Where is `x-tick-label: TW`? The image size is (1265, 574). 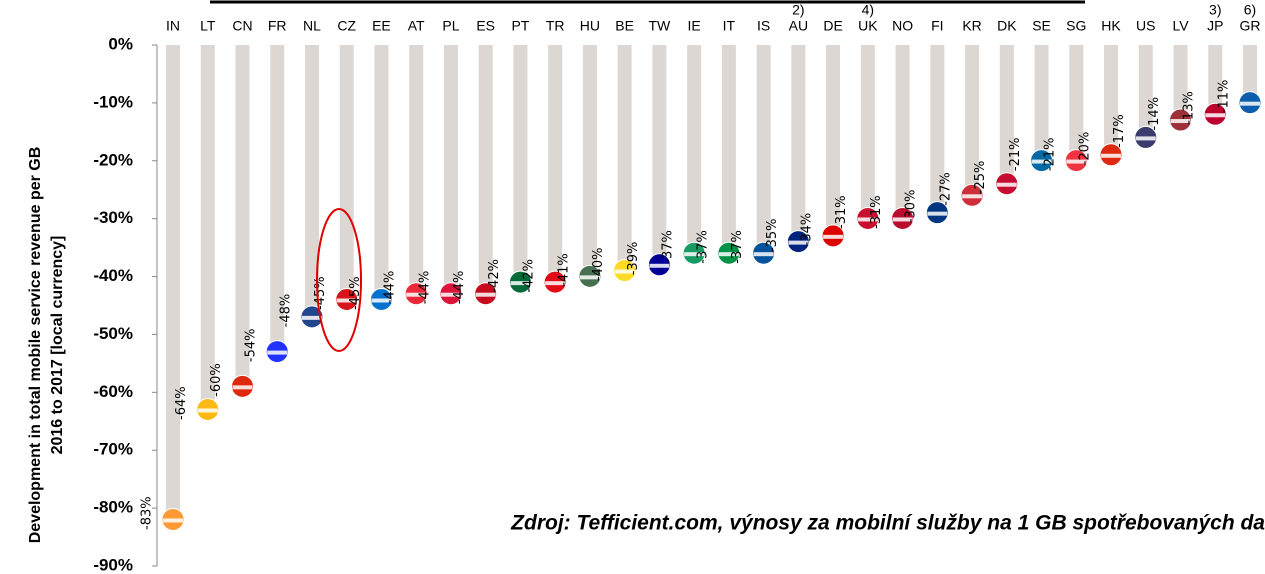 x-tick-label: TW is located at coordinates (660, 26).